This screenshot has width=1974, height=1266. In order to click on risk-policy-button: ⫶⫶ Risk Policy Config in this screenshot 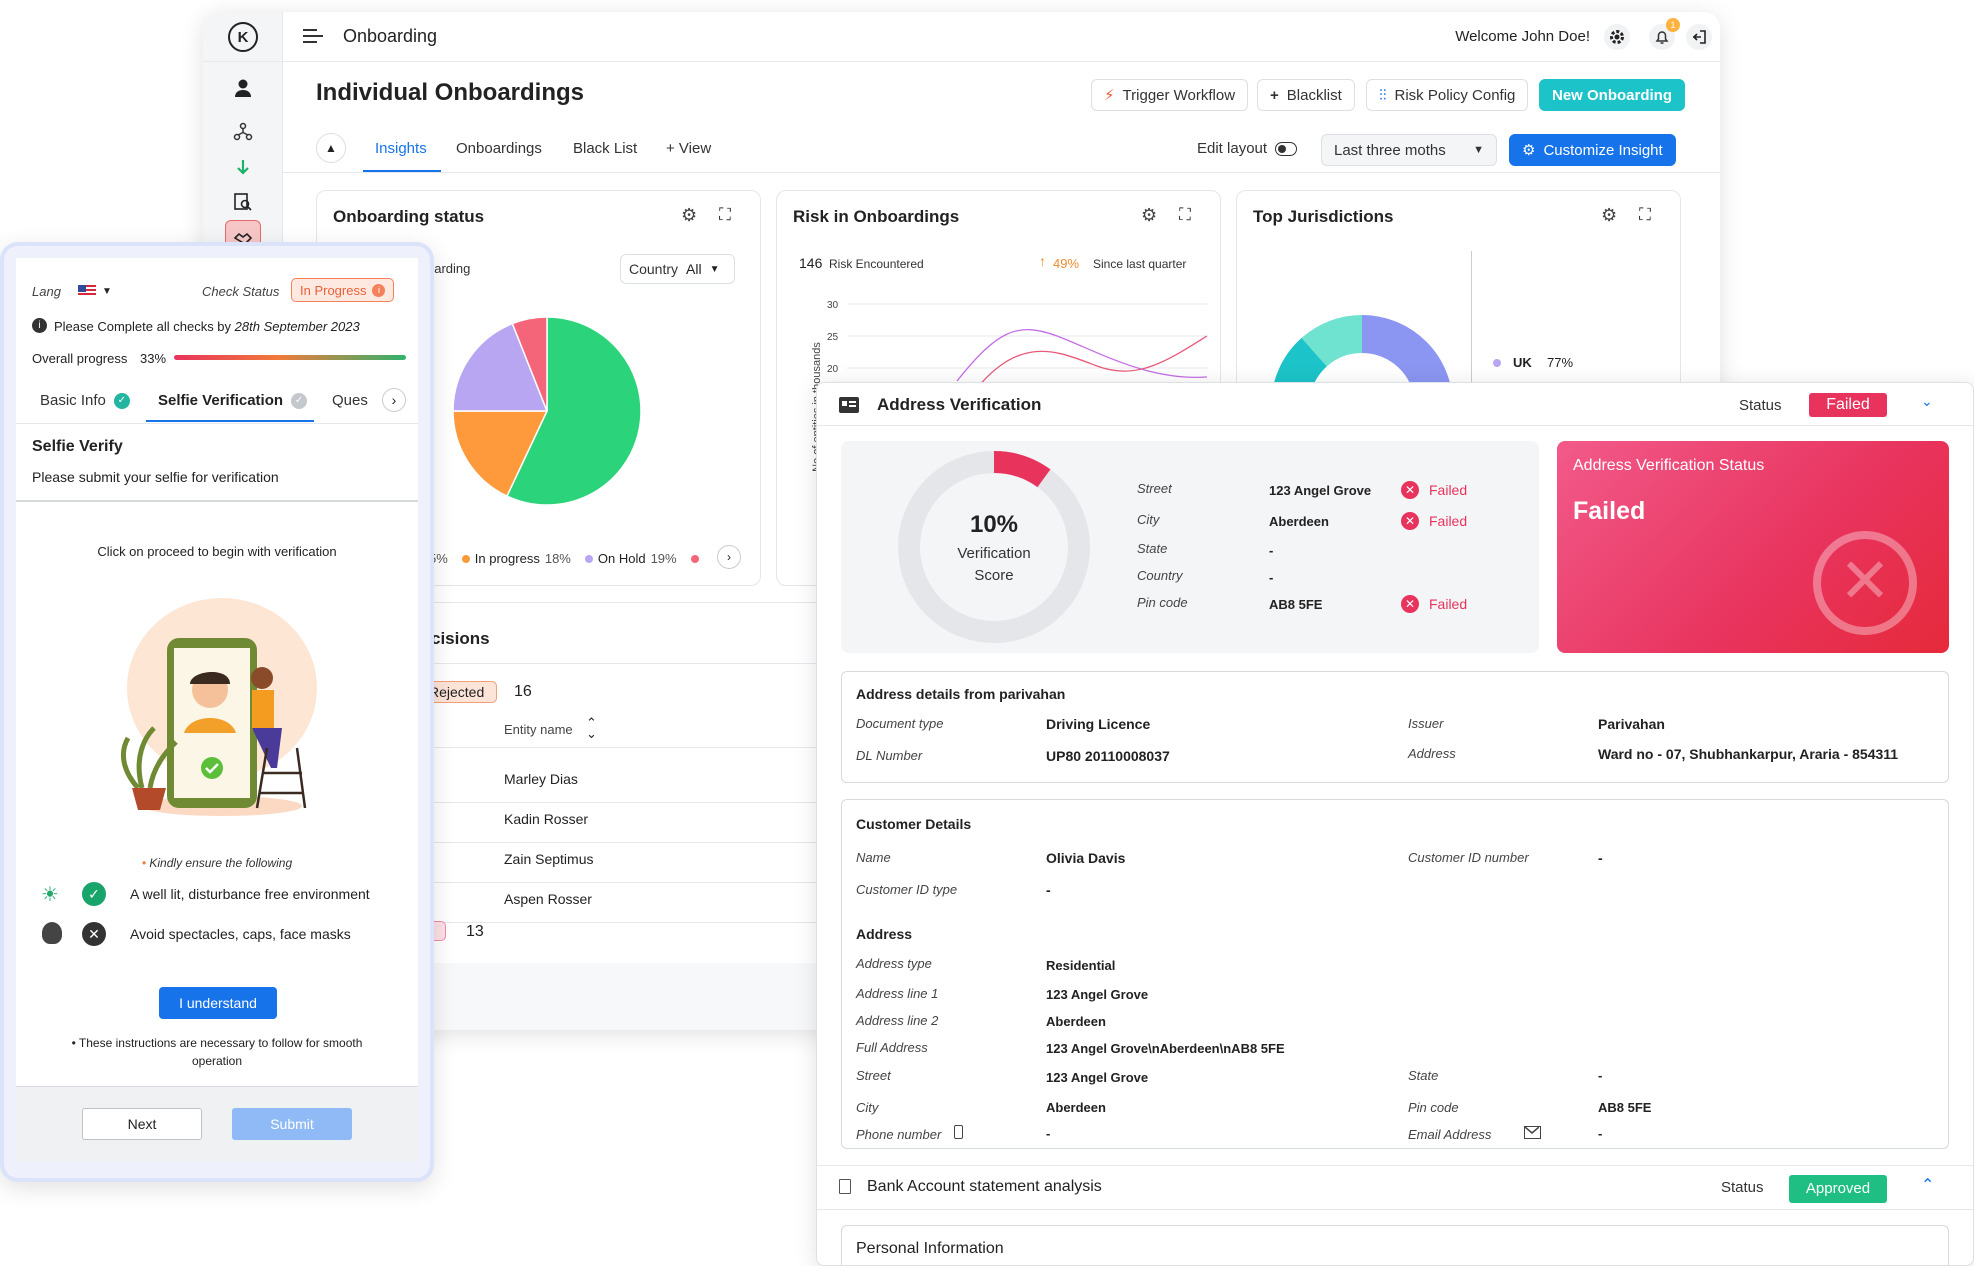, I will do `click(1447, 95)`.